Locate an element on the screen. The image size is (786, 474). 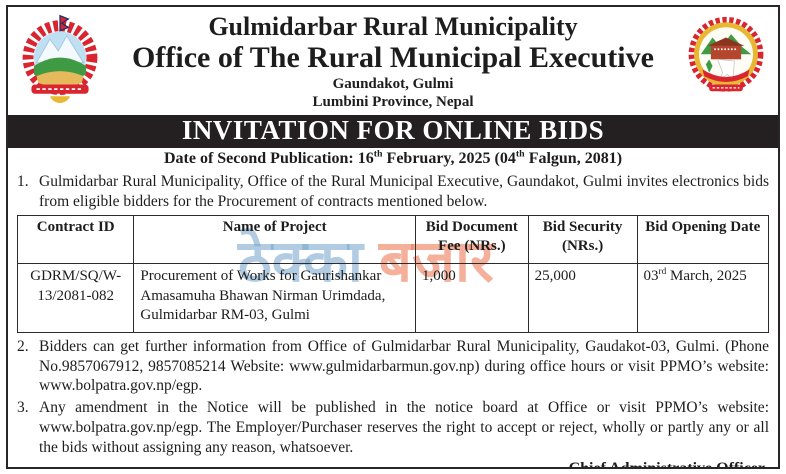
col-header-bid-document-fee: Bid Document Fee (NRs.) is located at coordinates (472, 239).